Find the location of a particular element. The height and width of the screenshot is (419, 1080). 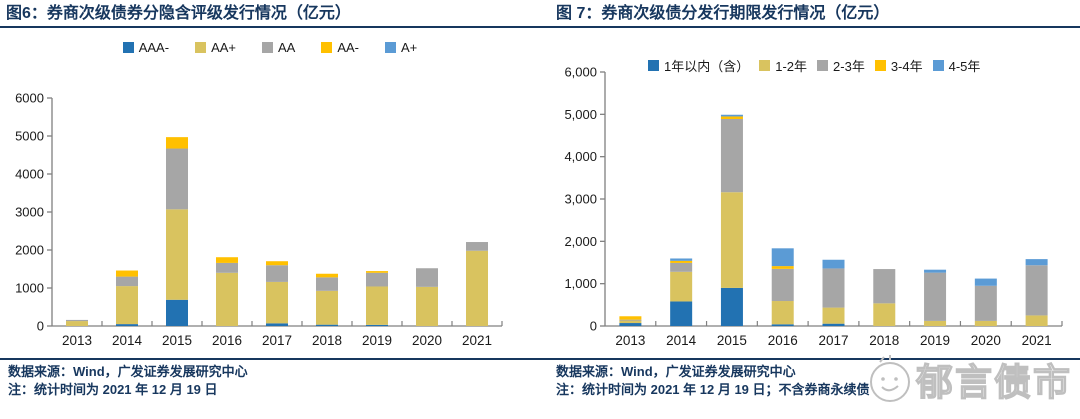

y-tick-label: 2000 is located at coordinates (29, 250).